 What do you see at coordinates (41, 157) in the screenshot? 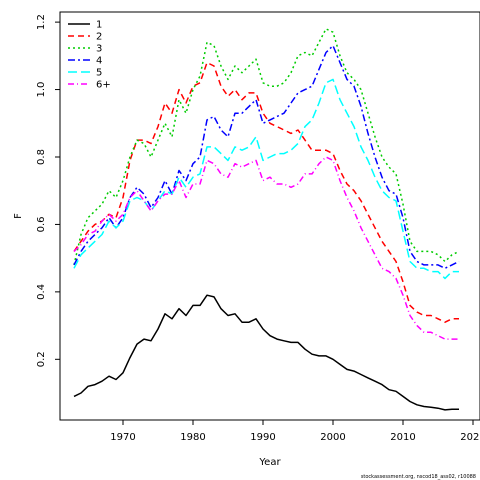
I see `y-tick-label-0.8: 0.8` at bounding box center [41, 157].